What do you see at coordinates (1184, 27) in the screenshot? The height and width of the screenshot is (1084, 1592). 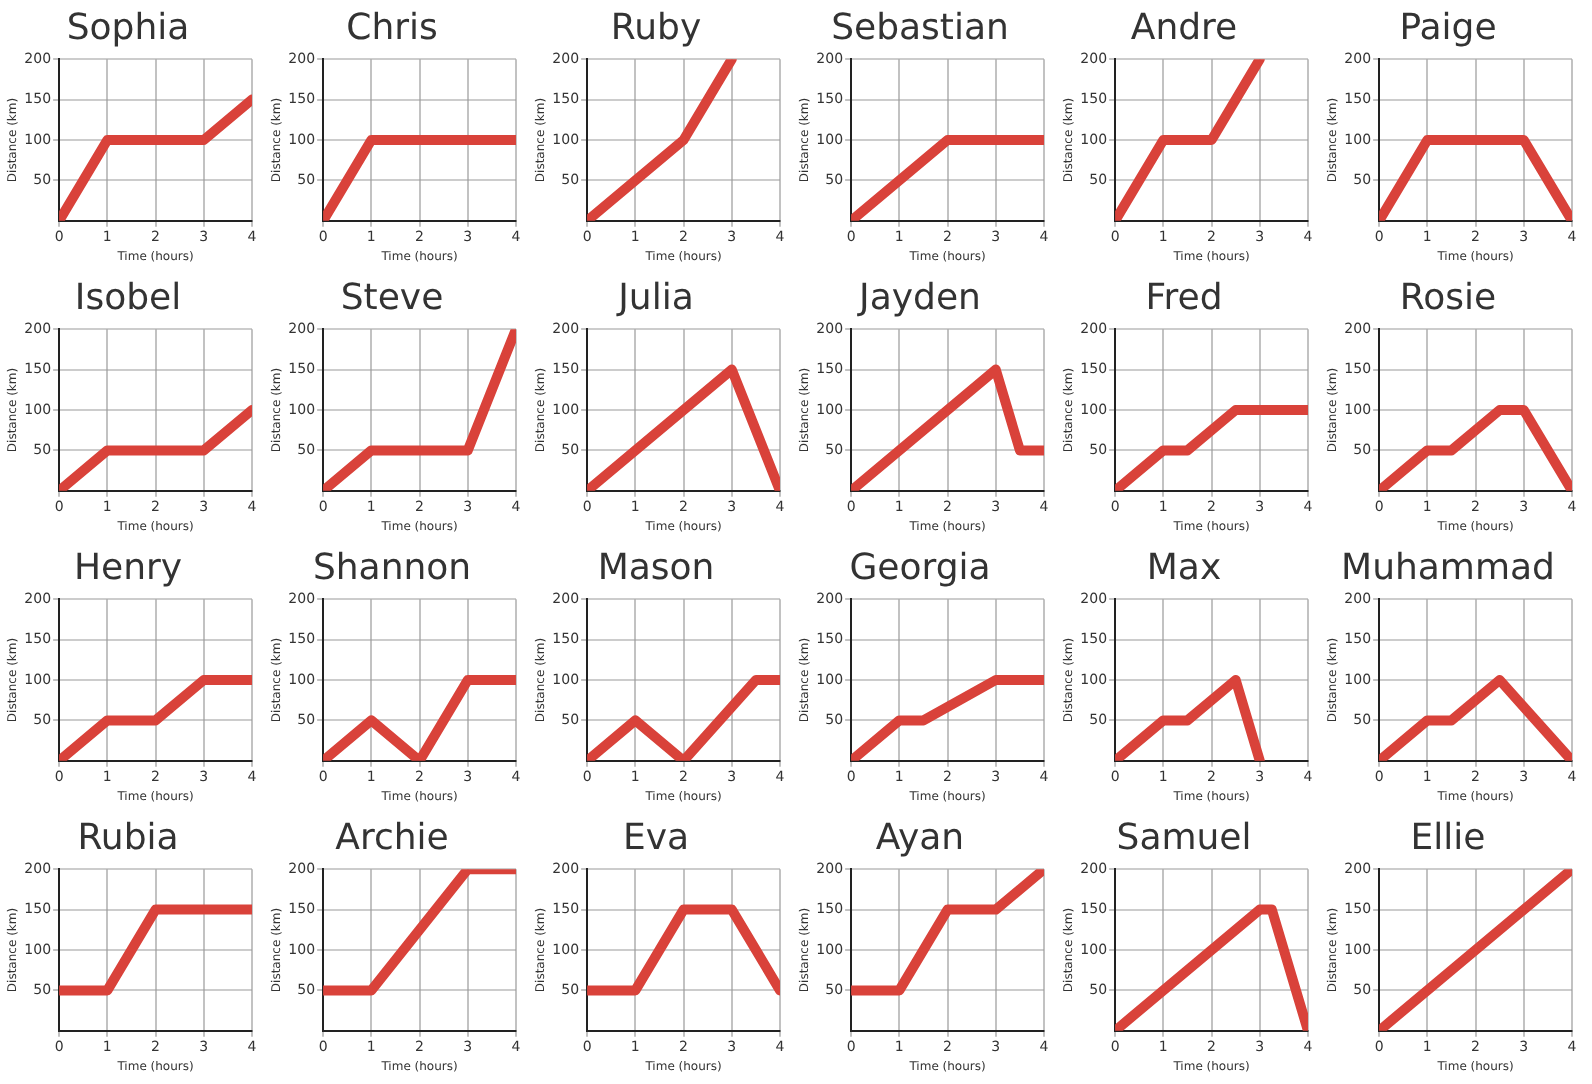 I see `chart-title: Andre` at bounding box center [1184, 27].